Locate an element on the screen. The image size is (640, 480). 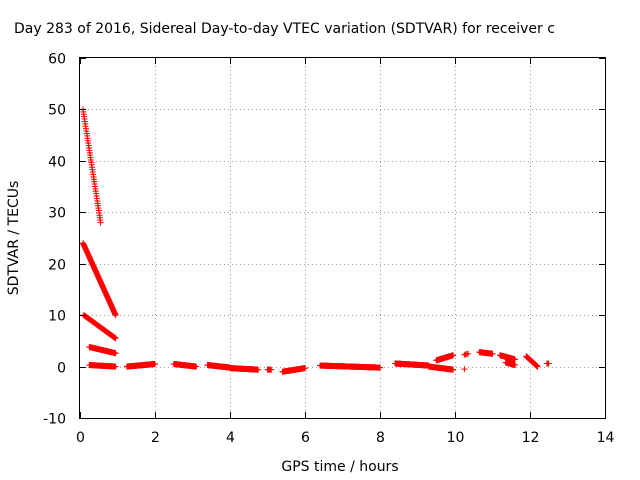
y-tick-label: 0 is located at coordinates (61, 369).